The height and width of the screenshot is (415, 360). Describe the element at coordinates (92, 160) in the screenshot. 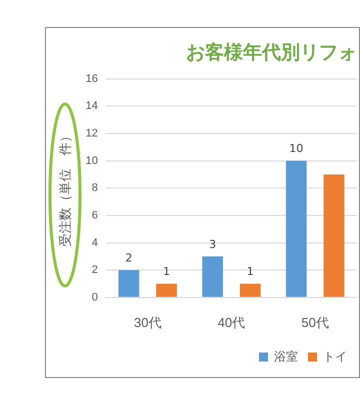

I see `y-tick-label: 10` at that location.